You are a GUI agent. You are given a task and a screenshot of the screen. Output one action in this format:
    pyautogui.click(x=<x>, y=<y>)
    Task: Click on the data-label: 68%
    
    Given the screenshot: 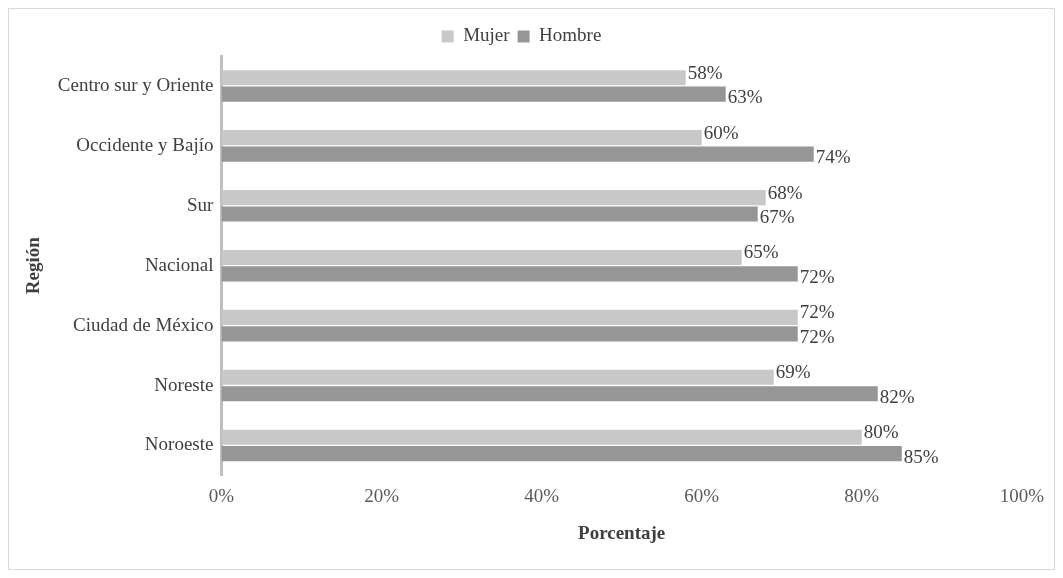 What is the action you would take?
    pyautogui.click(x=785, y=192)
    